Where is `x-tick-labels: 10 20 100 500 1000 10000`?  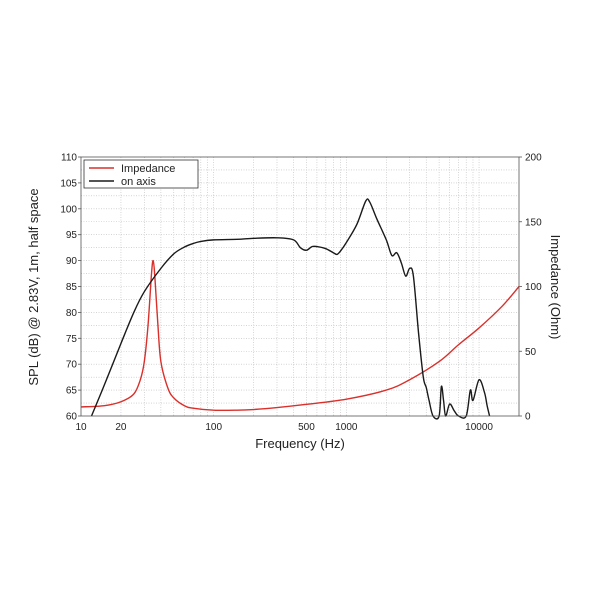
x-tick-labels: 10 20 100 500 1000 10000 is located at coordinates (284, 427).